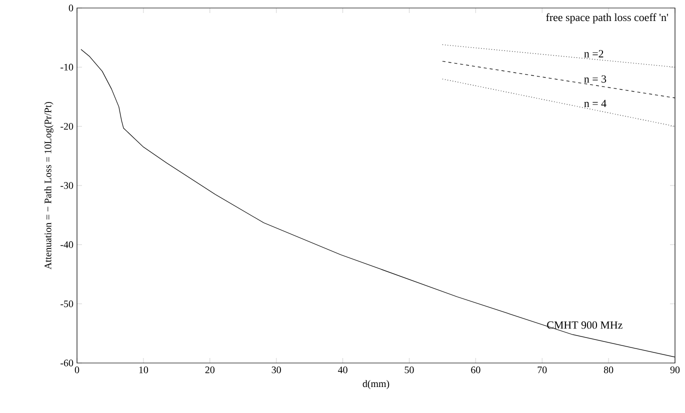 The width and height of the screenshot is (685, 413). Describe the element at coordinates (143, 370) in the screenshot. I see `x-tick-label: 10` at that location.